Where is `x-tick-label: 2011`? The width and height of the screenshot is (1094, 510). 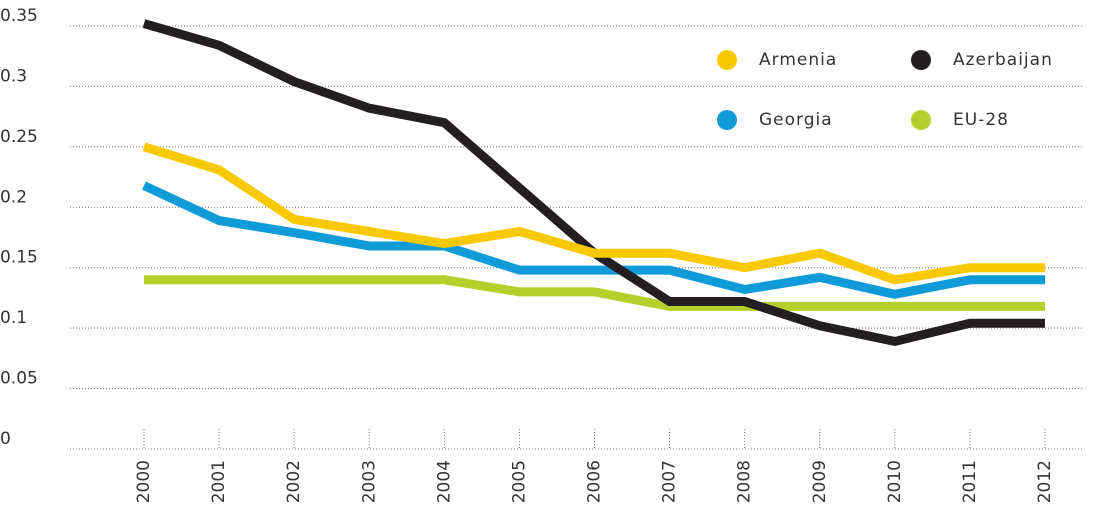
x-tick-label: 2011 is located at coordinates (970, 481).